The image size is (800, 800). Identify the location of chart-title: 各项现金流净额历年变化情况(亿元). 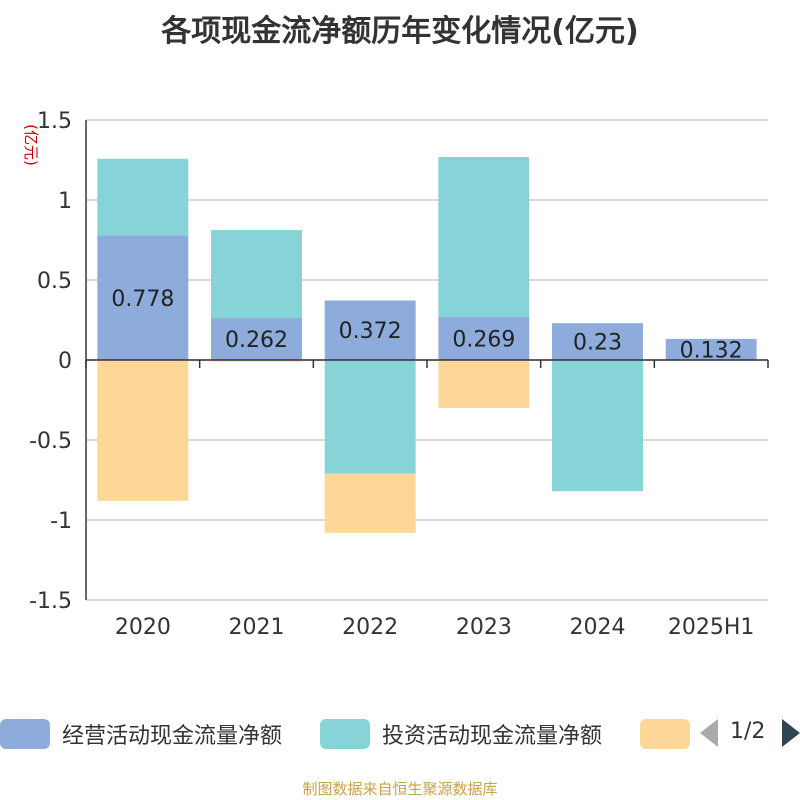
(400, 31).